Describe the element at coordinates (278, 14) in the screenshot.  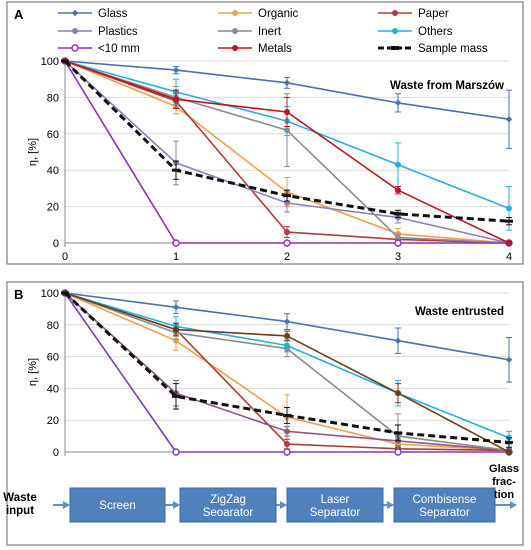
I see `legend-label: Organic` at that location.